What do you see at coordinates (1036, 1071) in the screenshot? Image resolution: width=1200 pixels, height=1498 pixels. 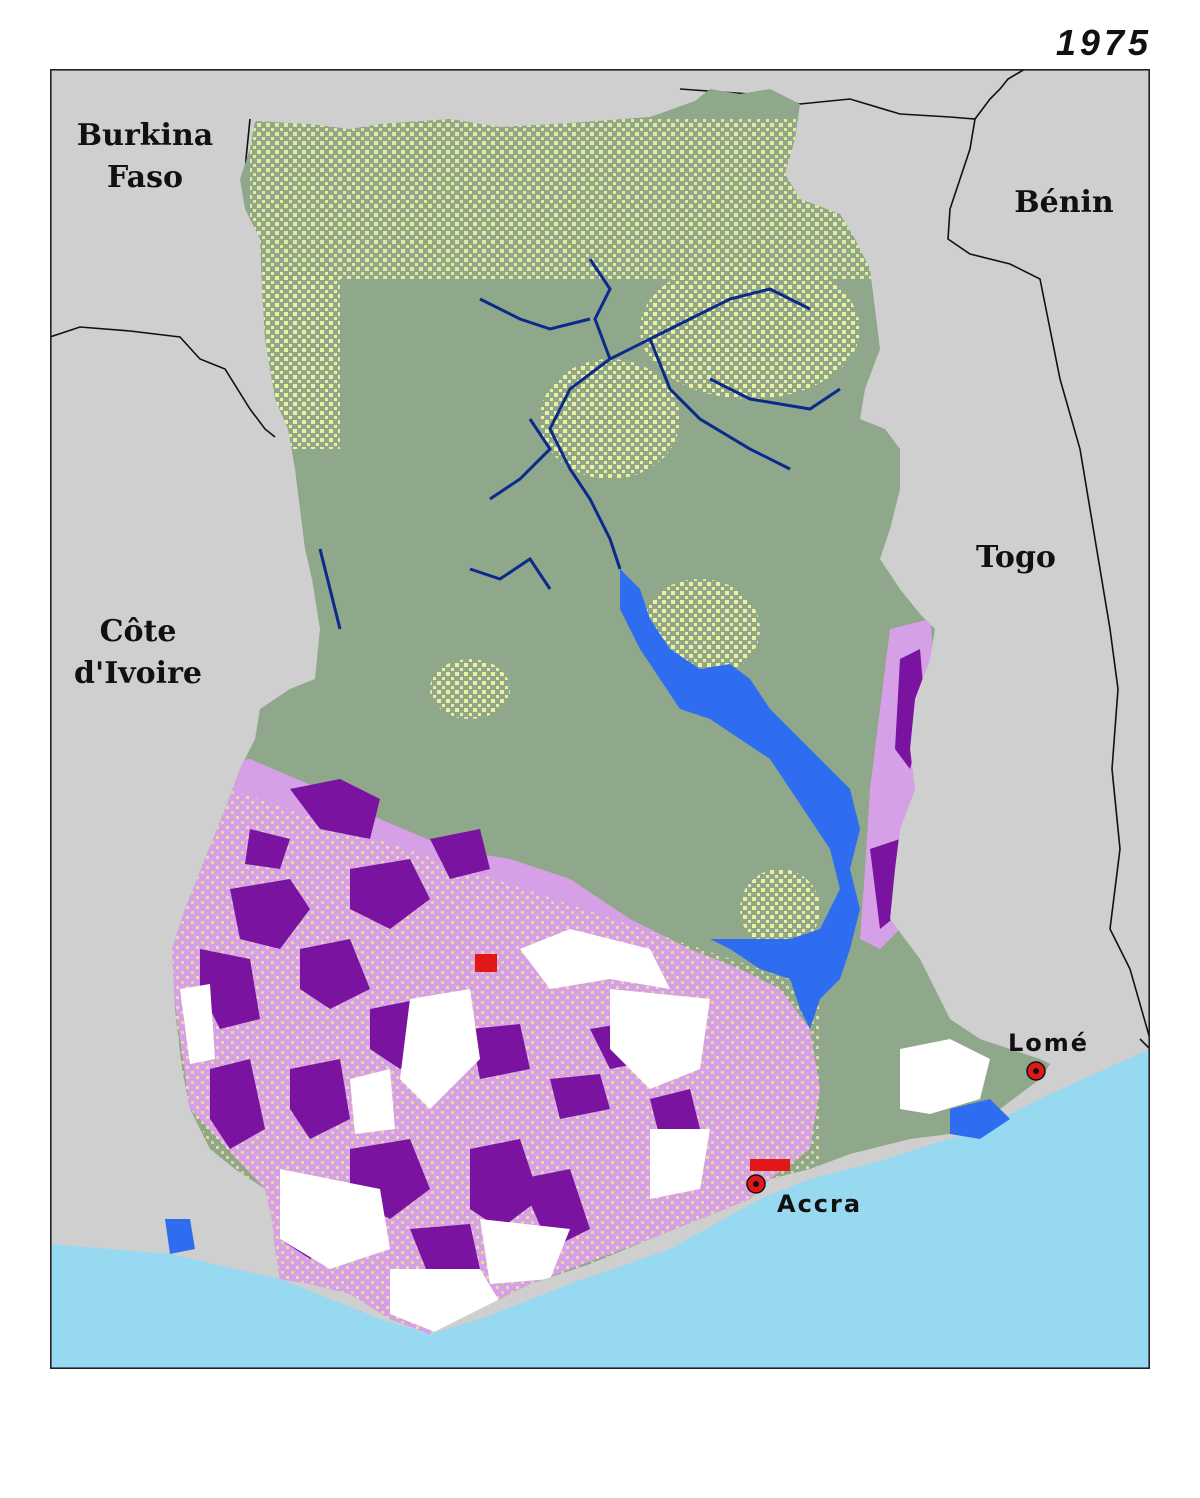 I see `city-marker-lome` at bounding box center [1036, 1071].